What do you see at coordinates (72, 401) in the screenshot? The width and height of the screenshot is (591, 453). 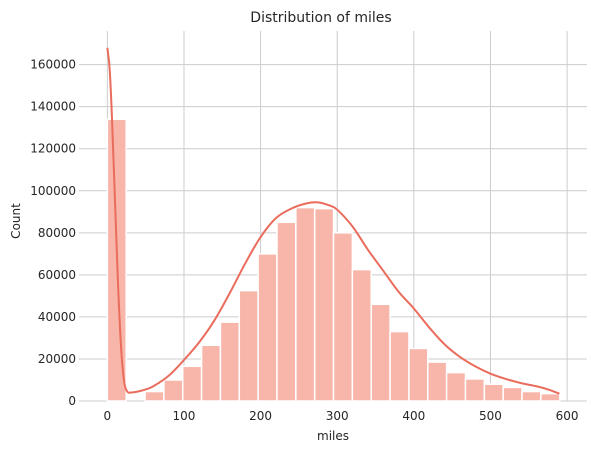 I see `y-tick-label: 0` at bounding box center [72, 401].